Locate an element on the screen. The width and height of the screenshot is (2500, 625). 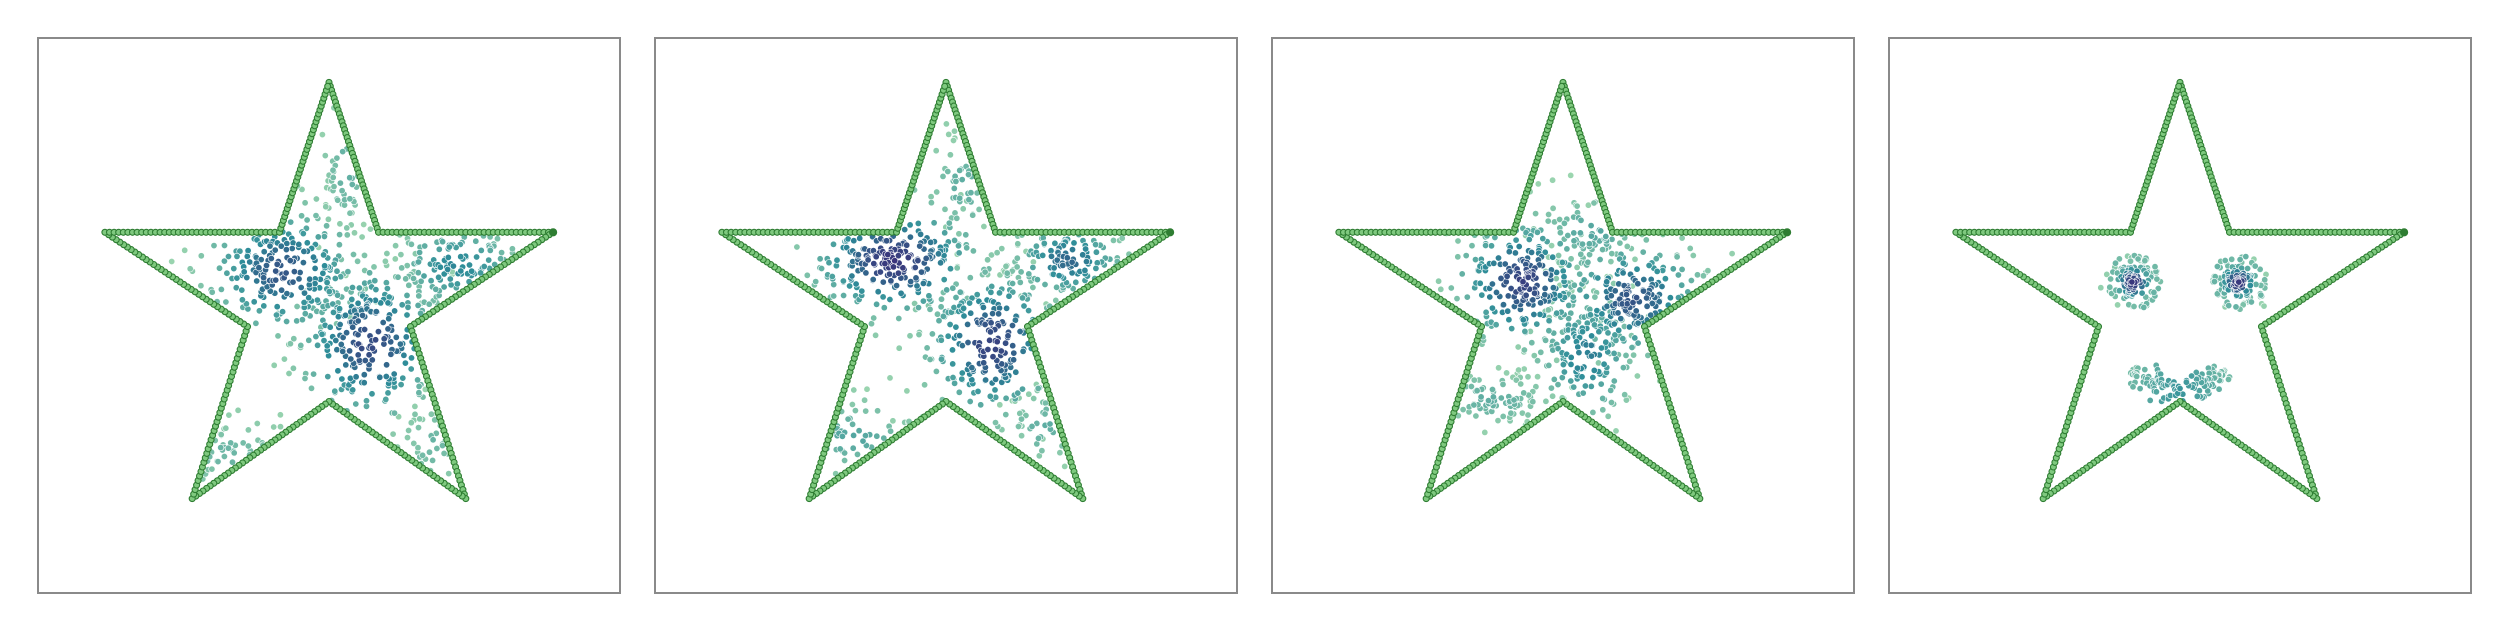
boundary-point is located at coordinates (945, 86).